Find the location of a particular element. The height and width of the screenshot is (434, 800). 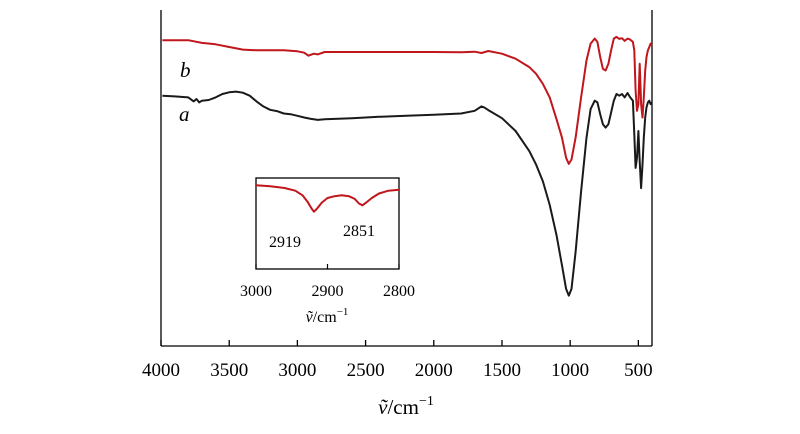

inset-x-tick-label: 3000 is located at coordinates (256, 291).